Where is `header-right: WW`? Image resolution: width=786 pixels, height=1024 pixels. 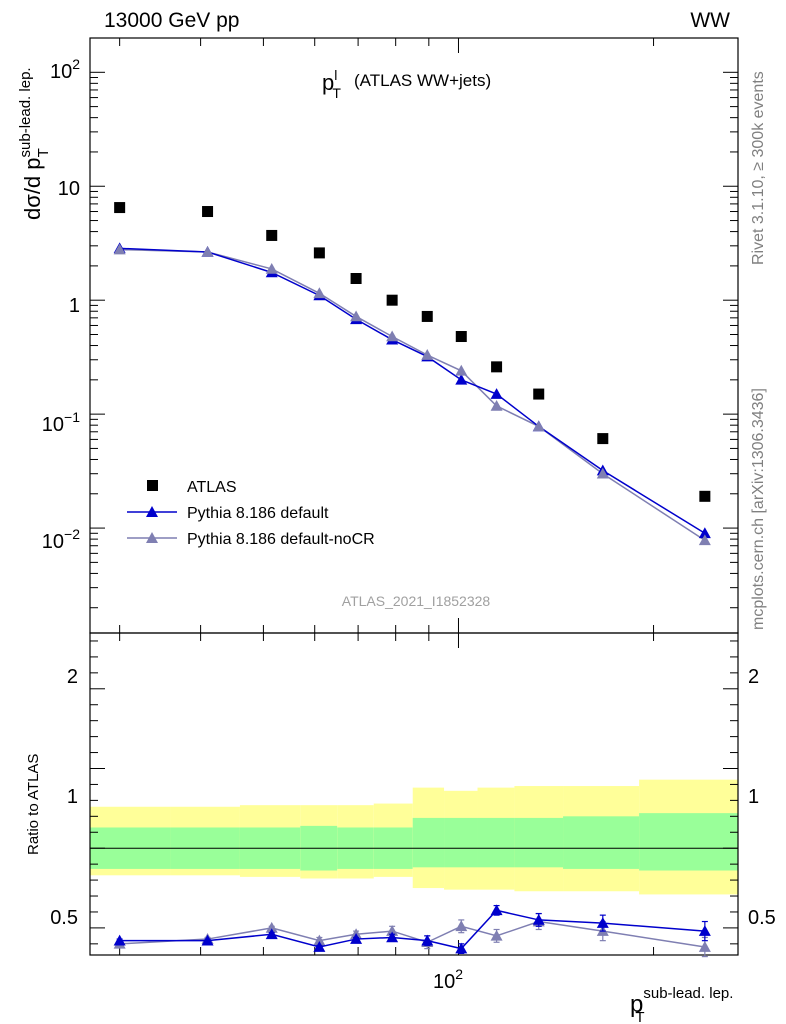
header-right: WW is located at coordinates (710, 20).